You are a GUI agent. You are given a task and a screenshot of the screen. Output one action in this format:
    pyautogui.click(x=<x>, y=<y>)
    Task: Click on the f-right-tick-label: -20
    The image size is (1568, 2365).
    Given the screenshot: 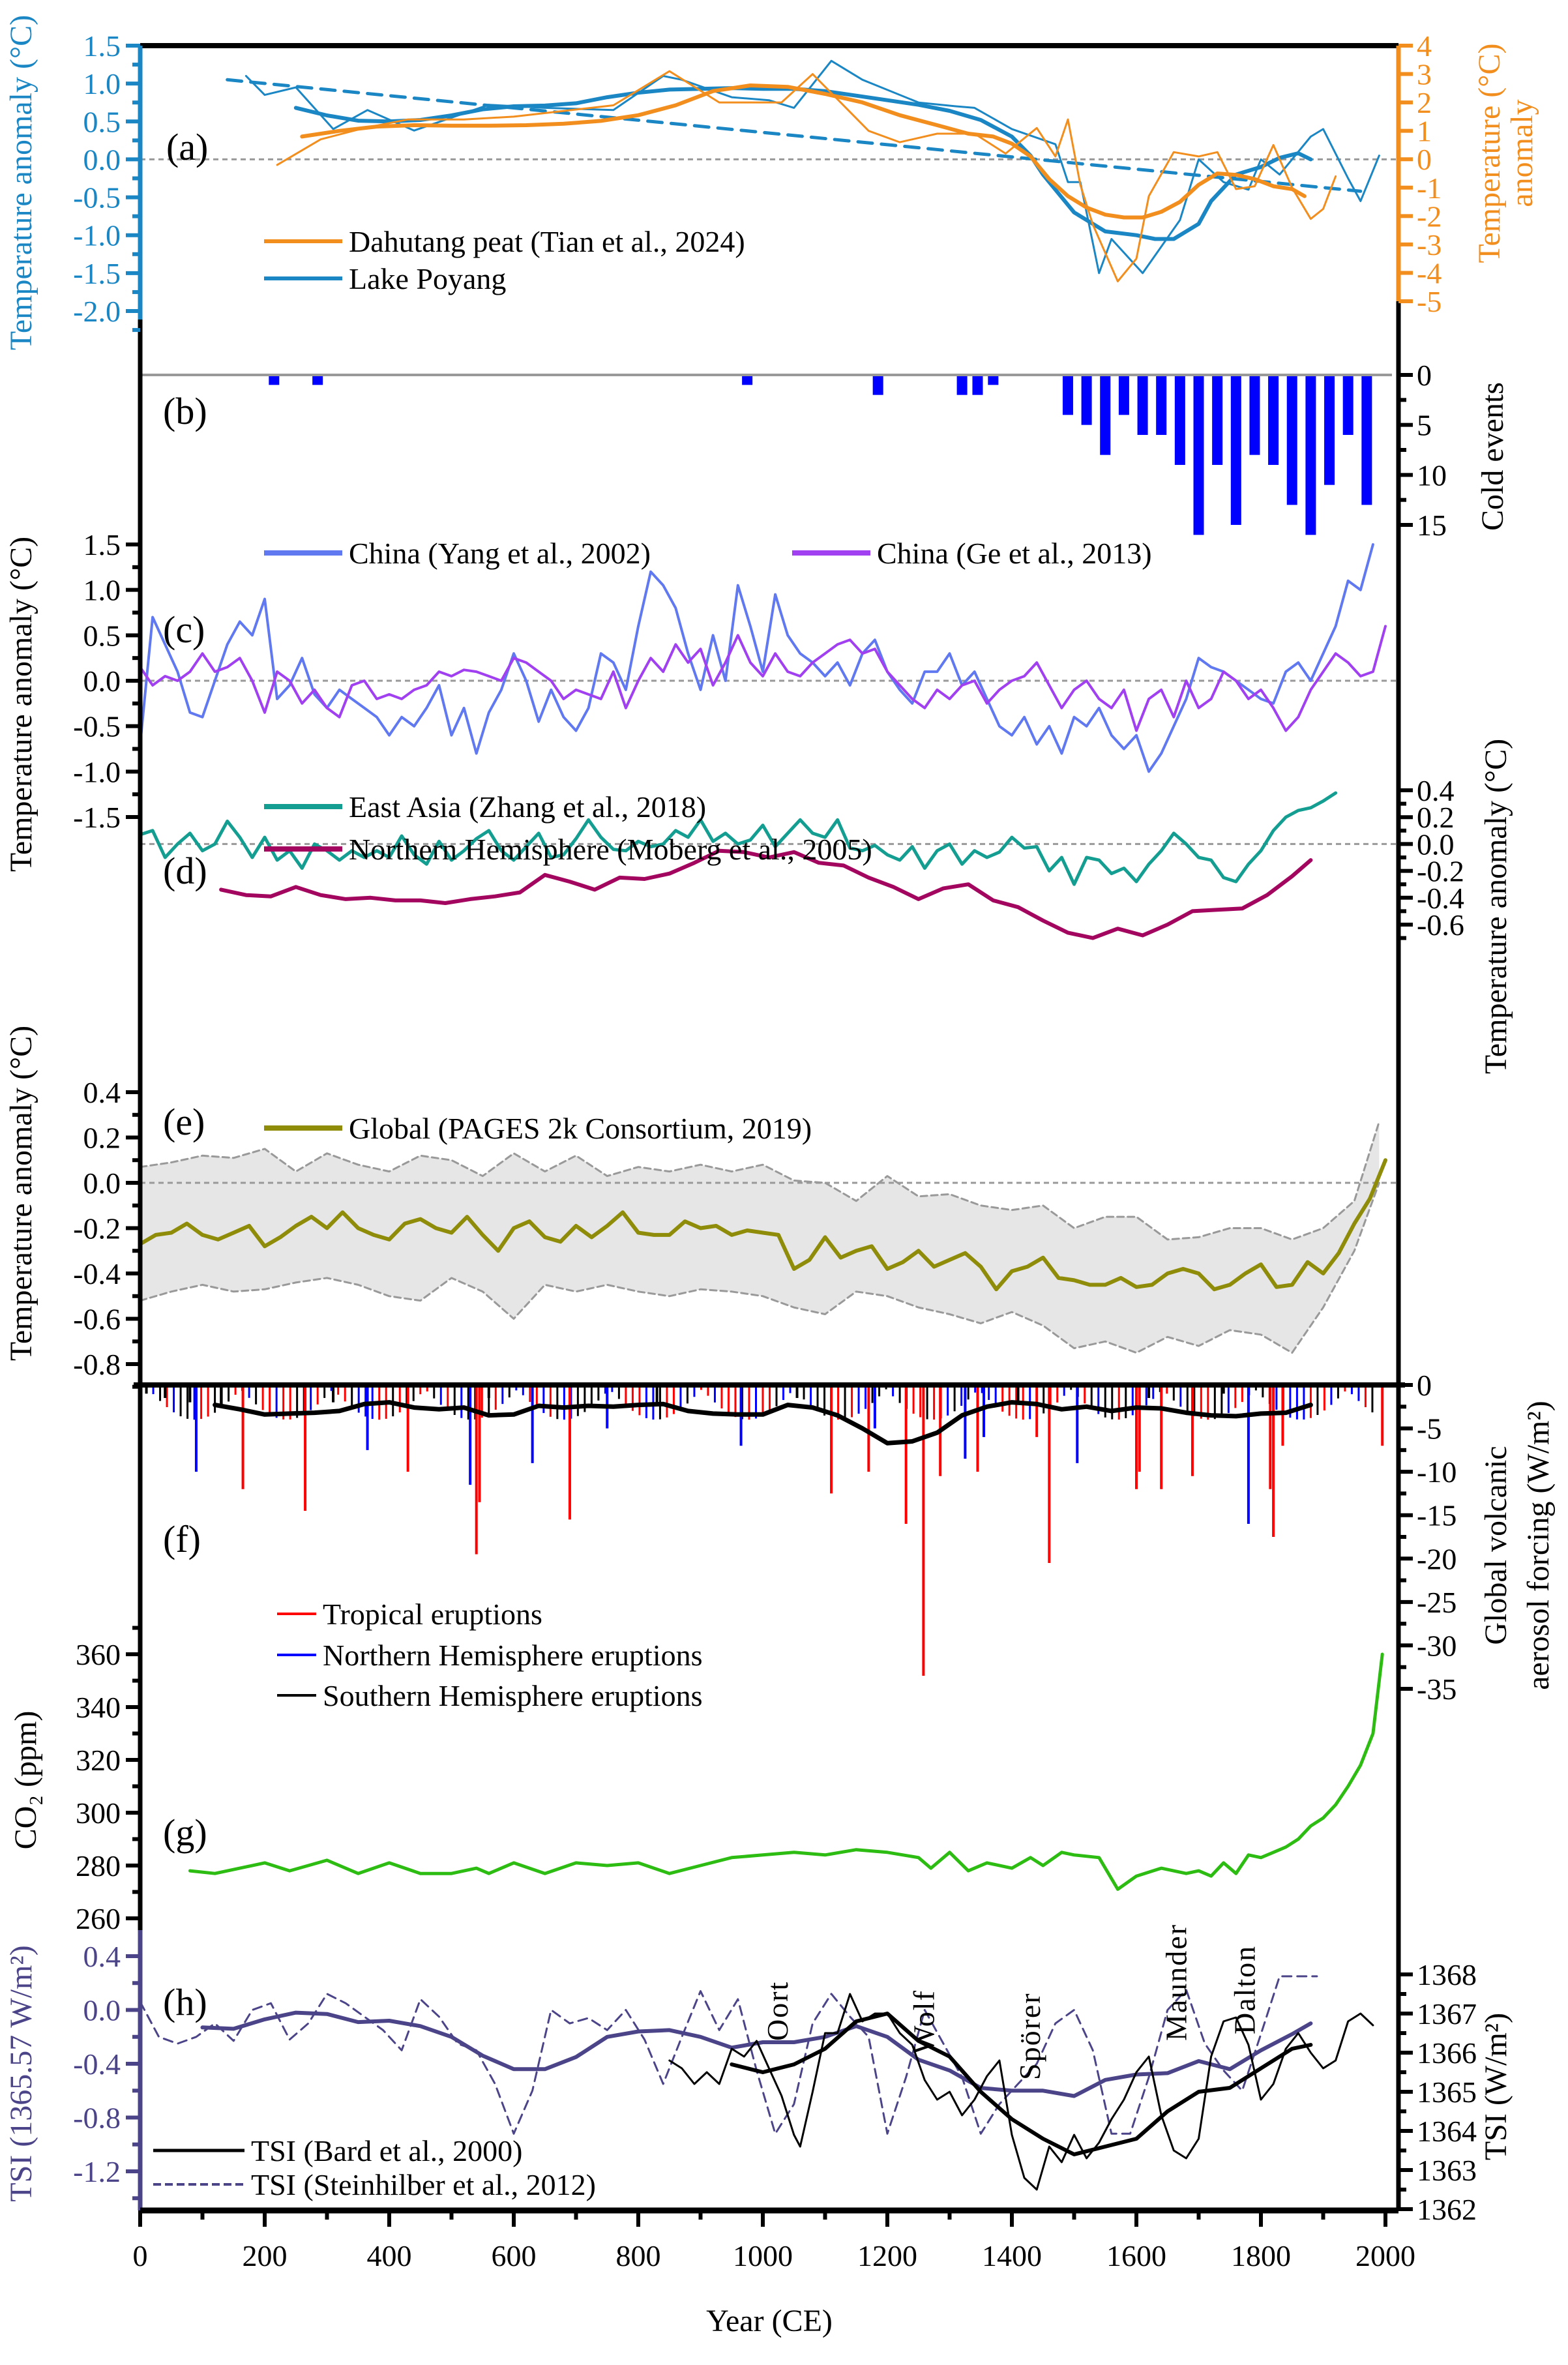 What is the action you would take?
    pyautogui.click(x=1437, y=1559)
    